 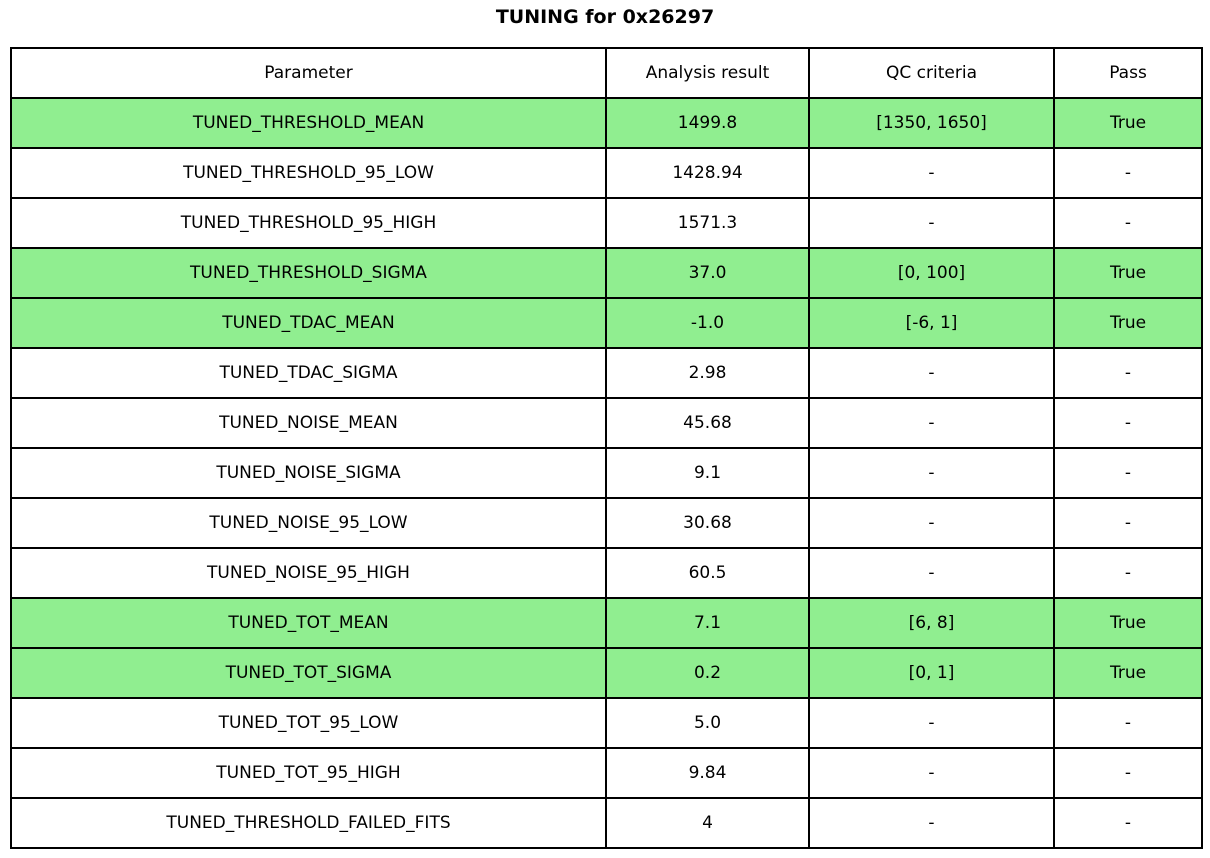 What do you see at coordinates (308, 73) in the screenshot?
I see `column-header-parameter: Parameter` at bounding box center [308, 73].